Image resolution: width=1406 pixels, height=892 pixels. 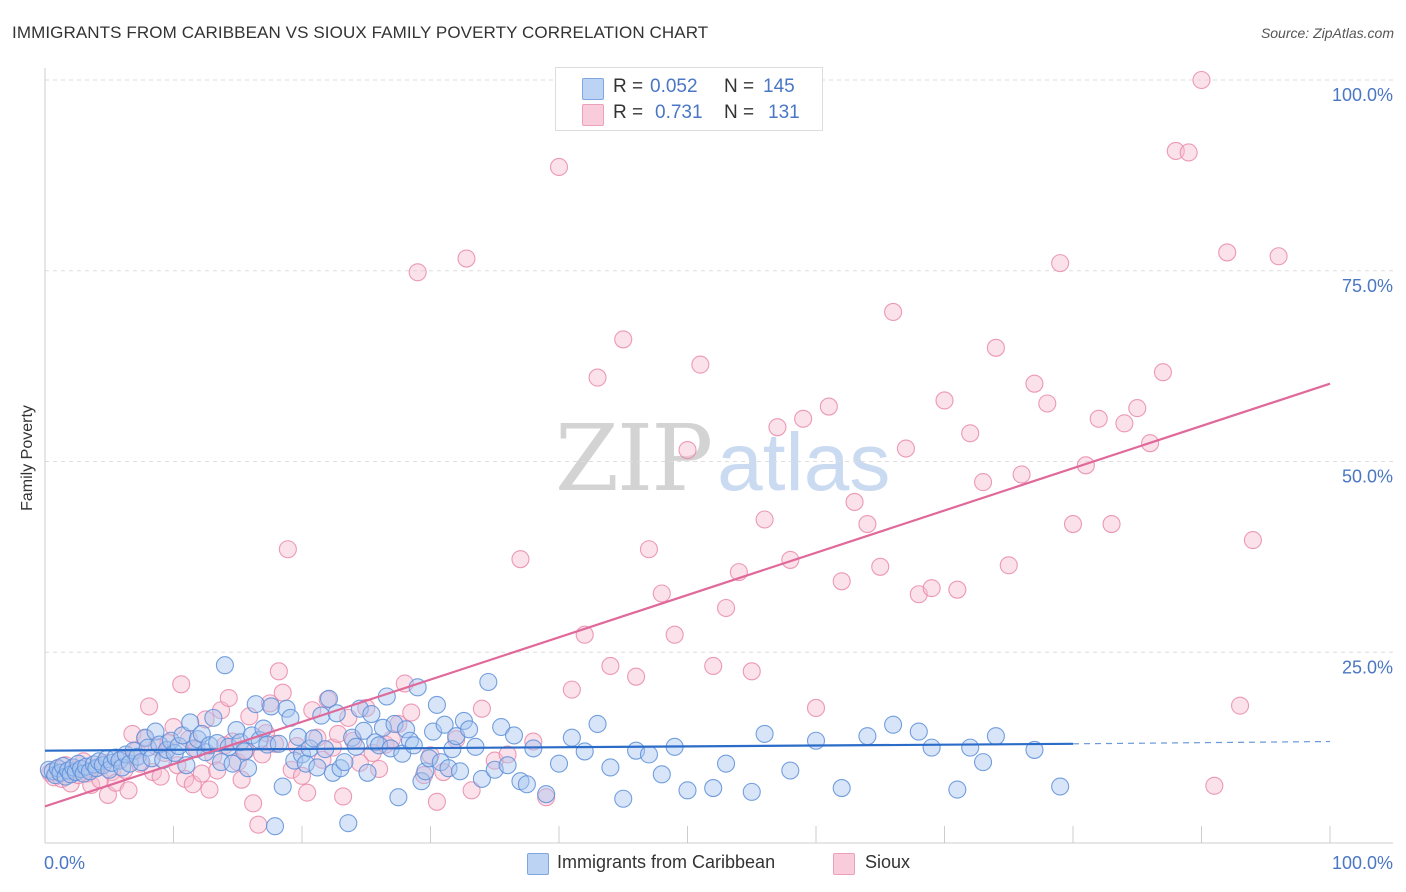 I want to click on x-tick-label-min: 0.0%, so click(x=64, y=863).